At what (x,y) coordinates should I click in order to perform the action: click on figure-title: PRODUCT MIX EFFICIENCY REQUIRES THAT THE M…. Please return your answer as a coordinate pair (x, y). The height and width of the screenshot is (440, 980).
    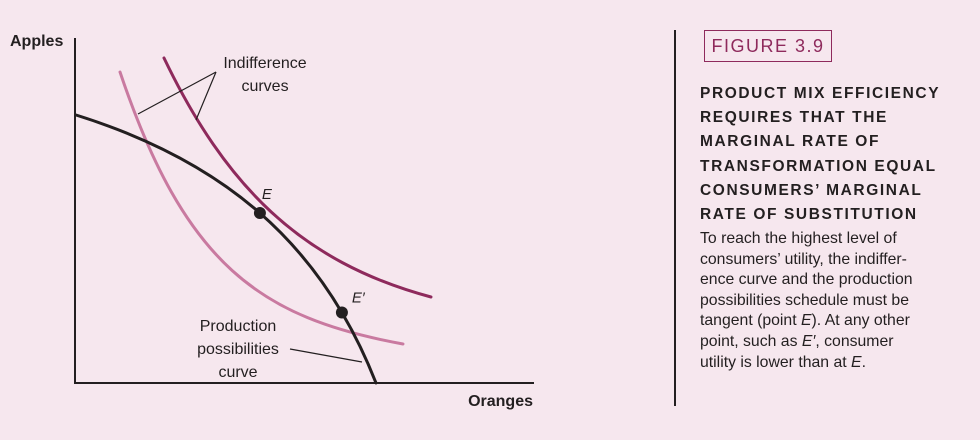
    Looking at the image, I should click on (837, 154).